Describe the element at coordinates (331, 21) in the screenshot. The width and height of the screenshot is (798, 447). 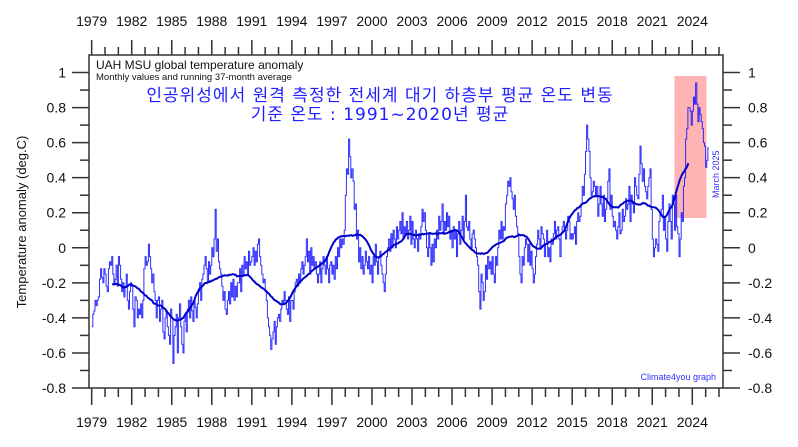
I see `x-tick-label-top: 1997` at that location.